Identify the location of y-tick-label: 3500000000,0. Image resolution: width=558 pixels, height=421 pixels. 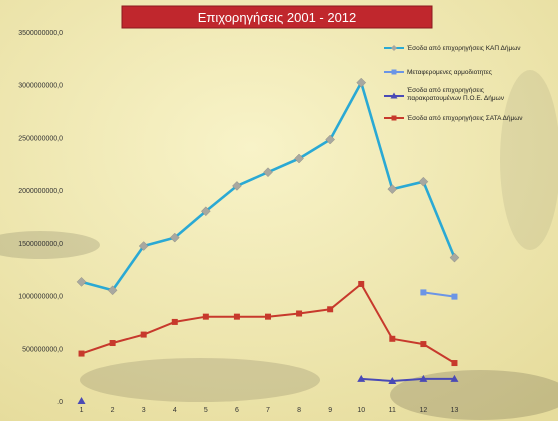
(40, 33).